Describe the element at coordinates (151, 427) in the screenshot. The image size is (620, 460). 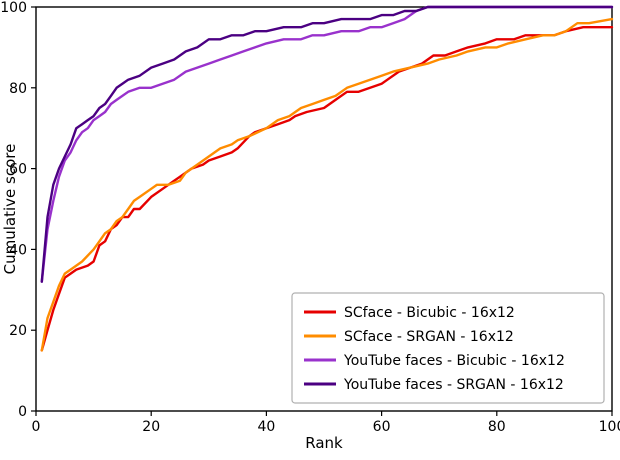
I see `x-tick-label: 20` at that location.